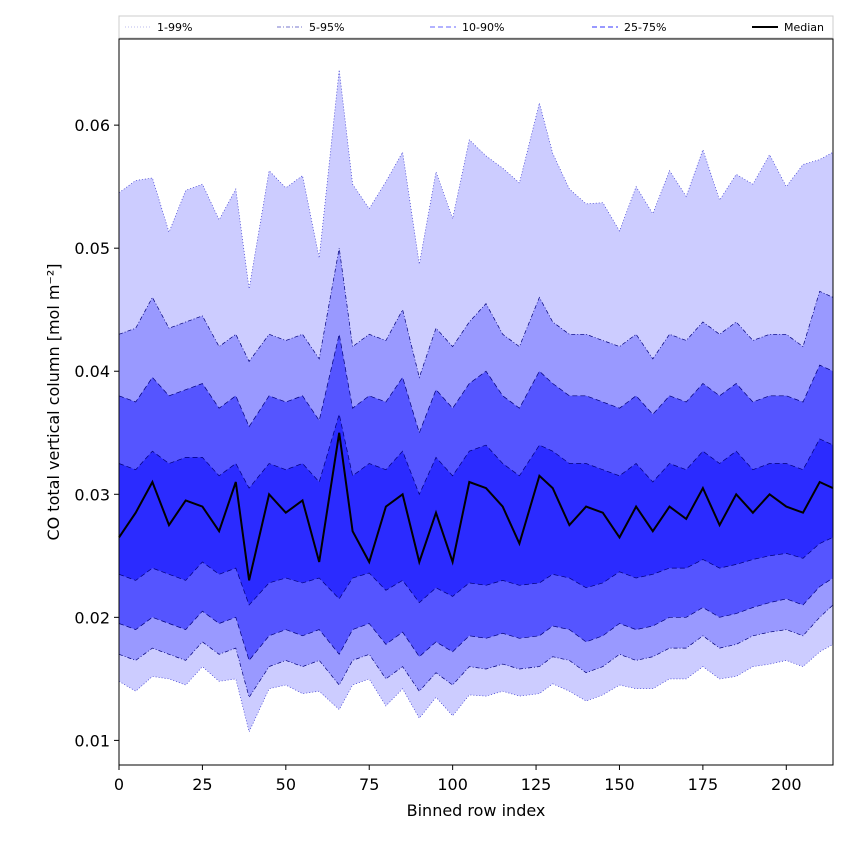  Describe the element at coordinates (92, 494) in the screenshot. I see `y-tick-label: 0.03` at that location.